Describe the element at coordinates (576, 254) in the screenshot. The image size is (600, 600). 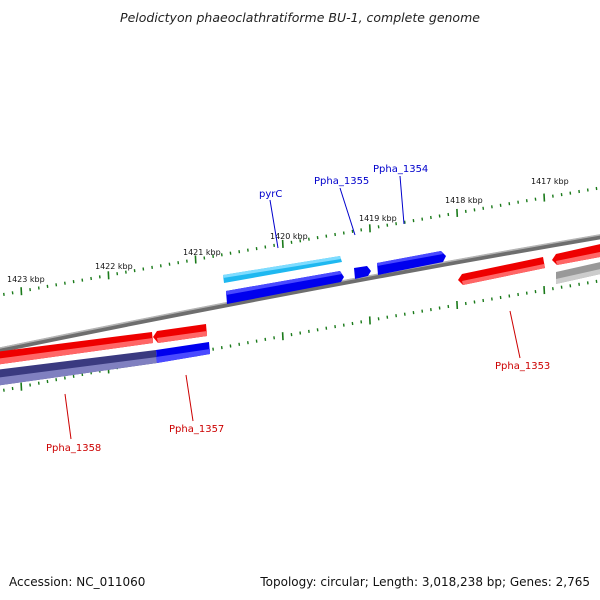
I see `gene-right-red` at that location.